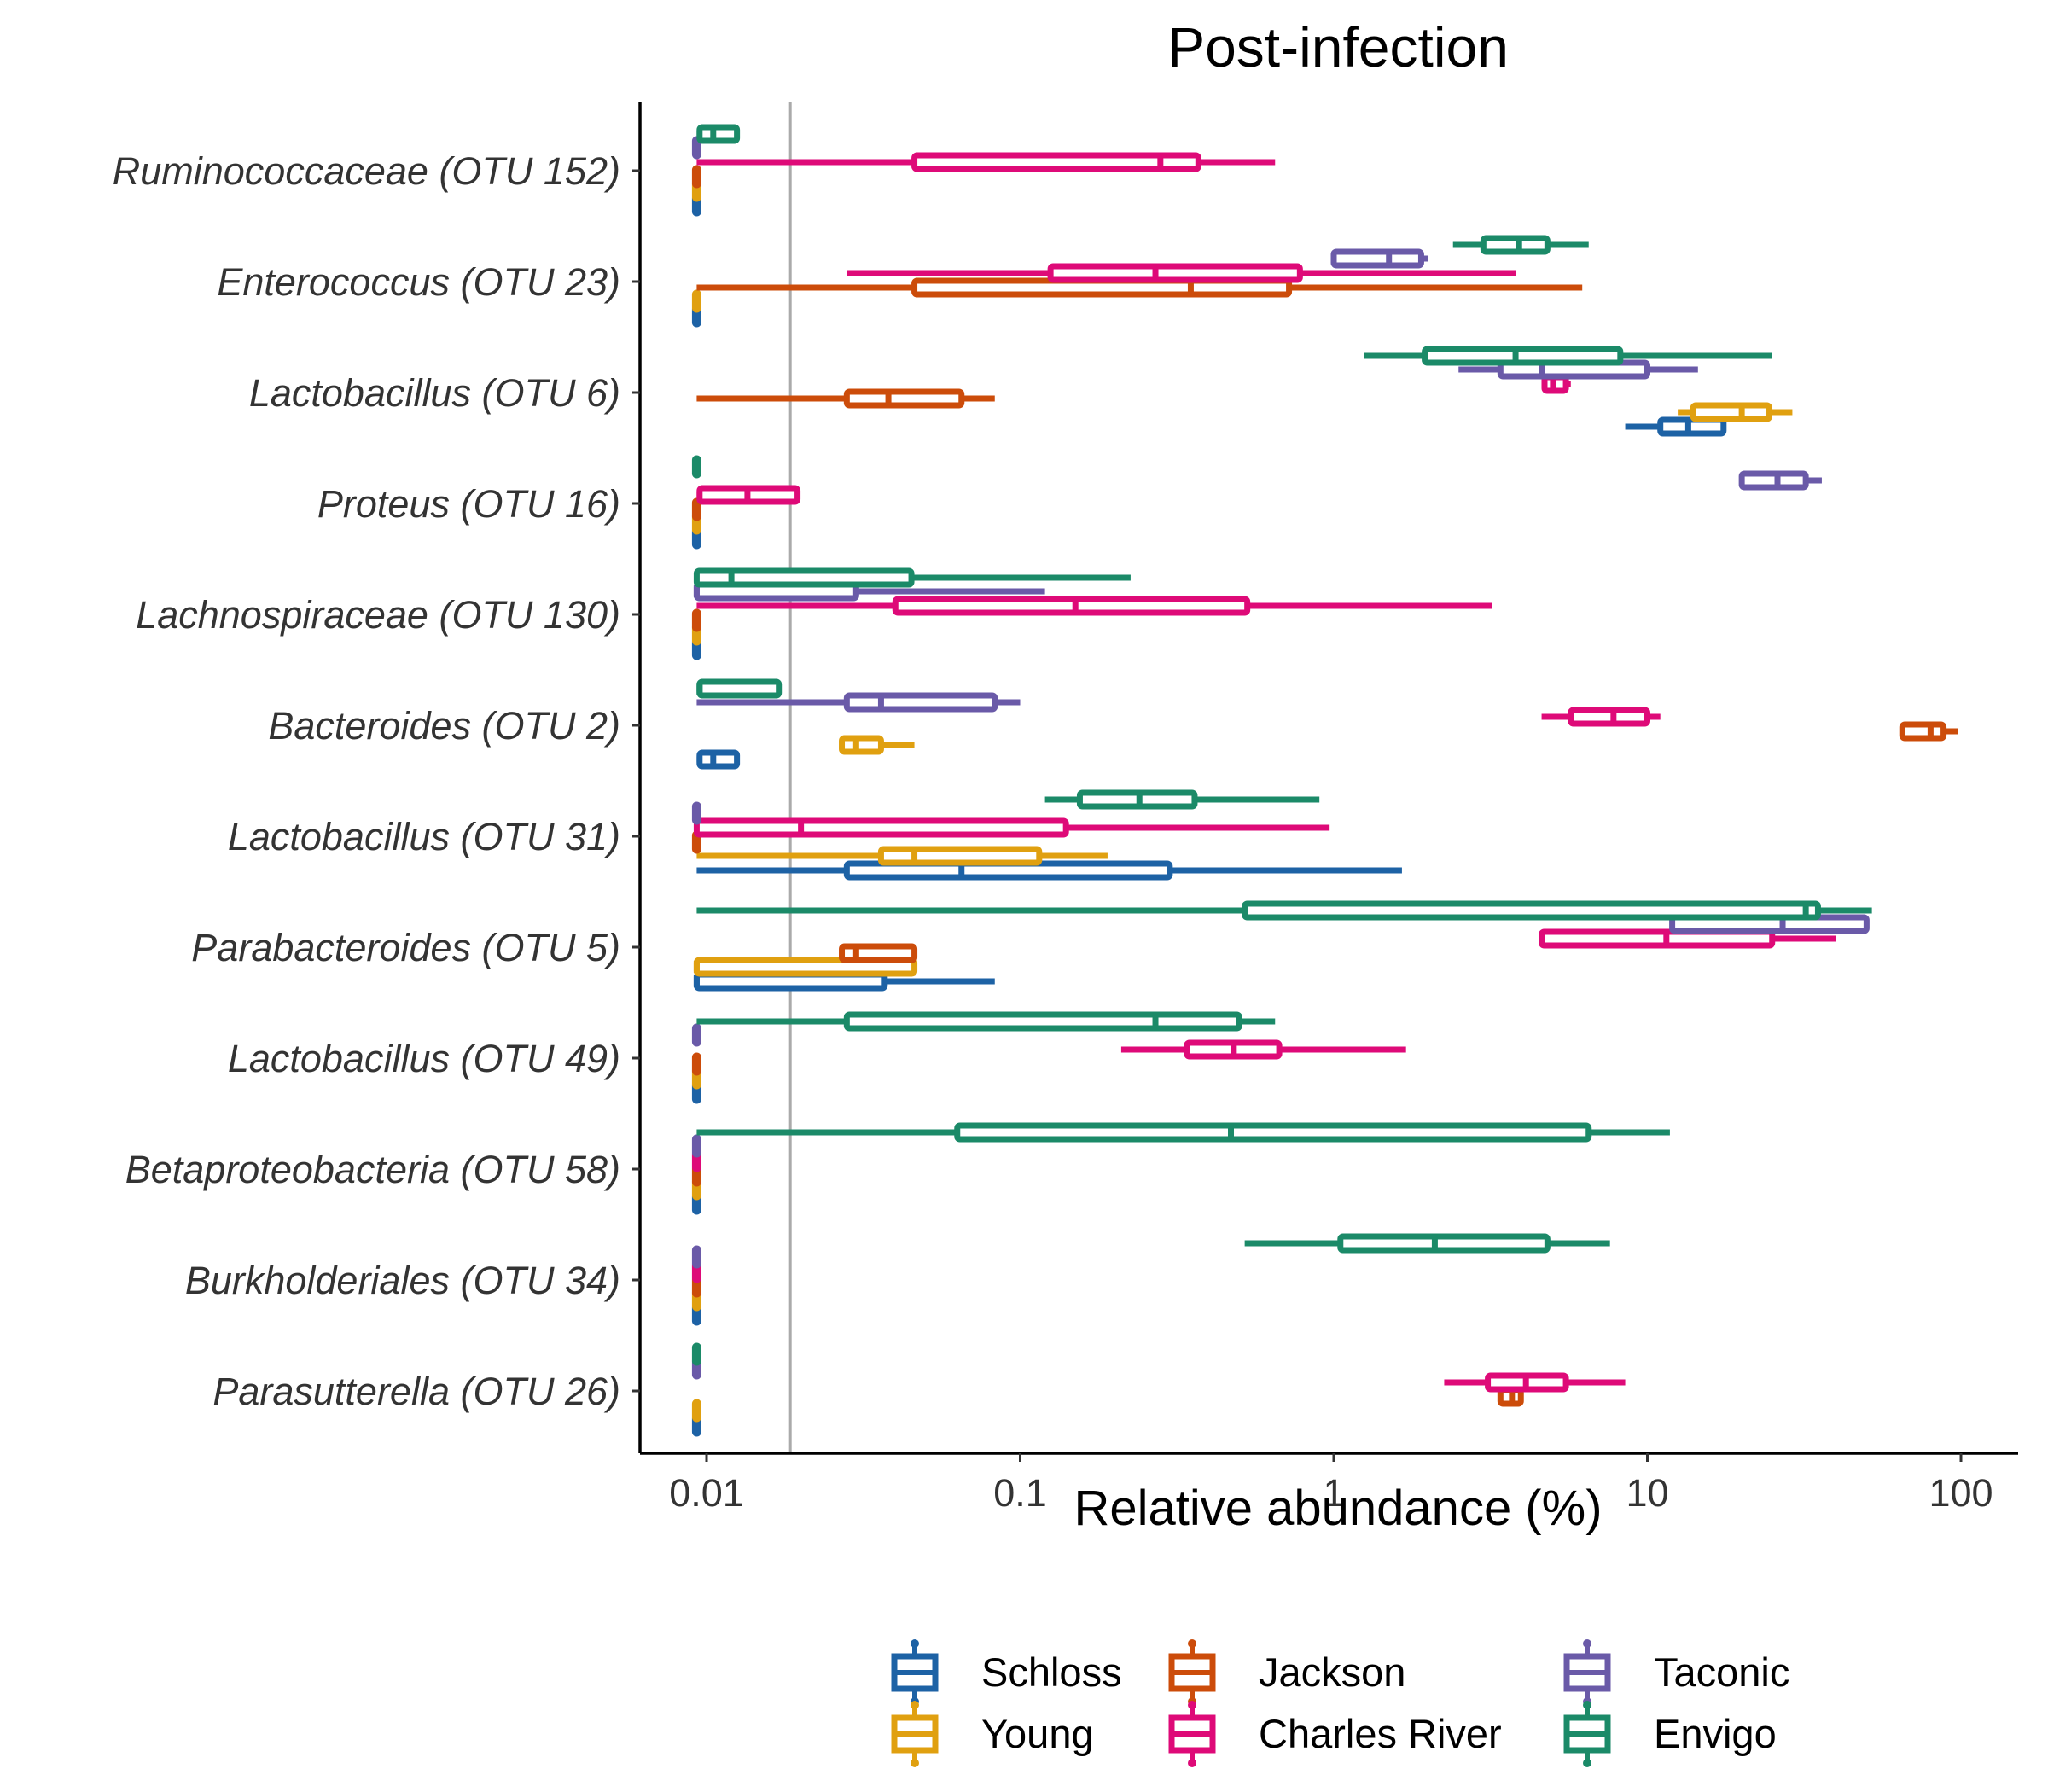 The image size is (2048, 1792). What do you see at coordinates (402, 1280) in the screenshot?
I see `category-label: Burkholderiales (OTU 34)` at bounding box center [402, 1280].